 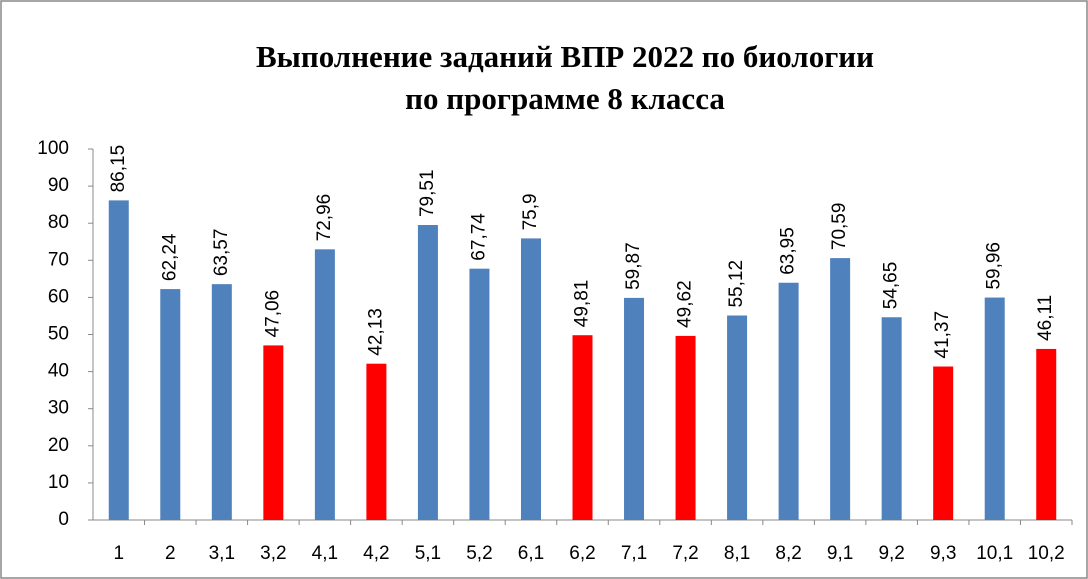 What do you see at coordinates (58, 445) in the screenshot?
I see `y-tick-label: 20` at bounding box center [58, 445].